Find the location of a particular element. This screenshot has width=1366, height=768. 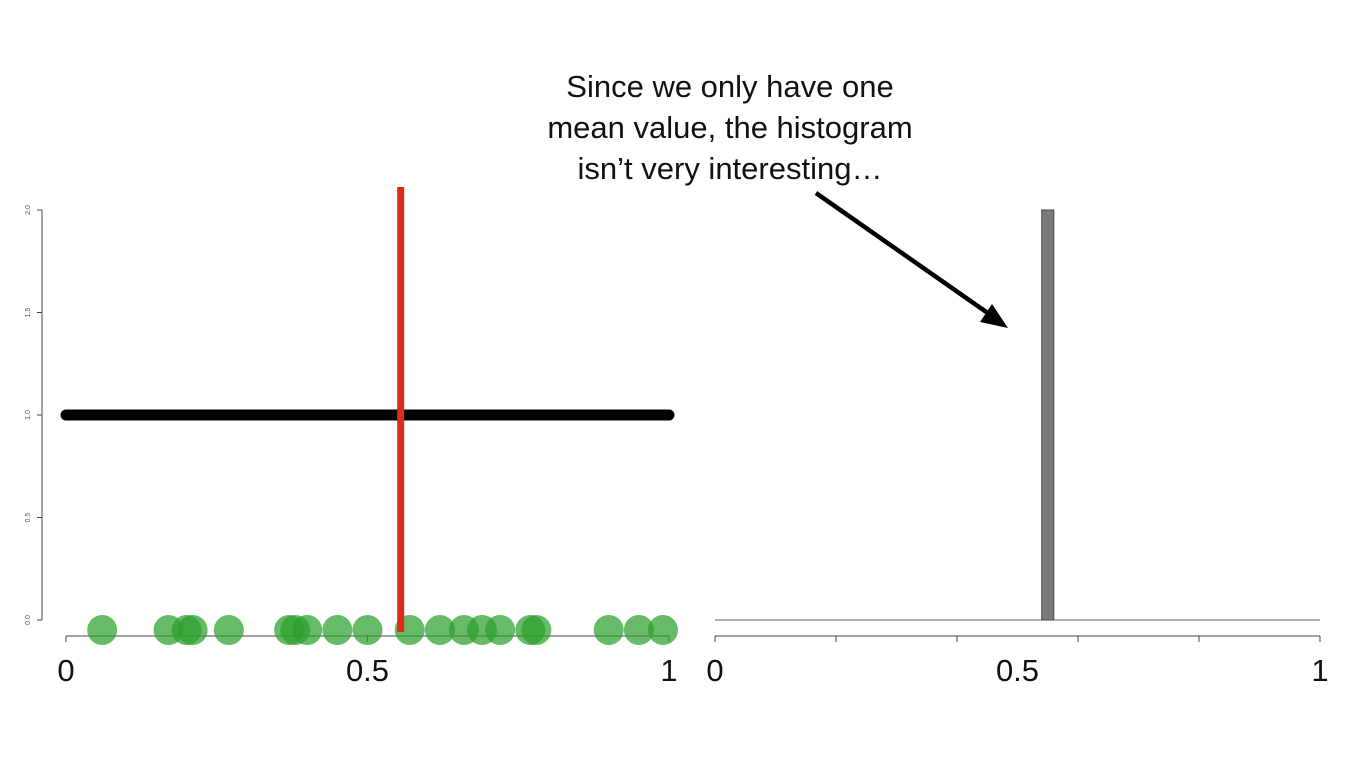

left-y-tick-label: 0.5 is located at coordinates (28, 518).